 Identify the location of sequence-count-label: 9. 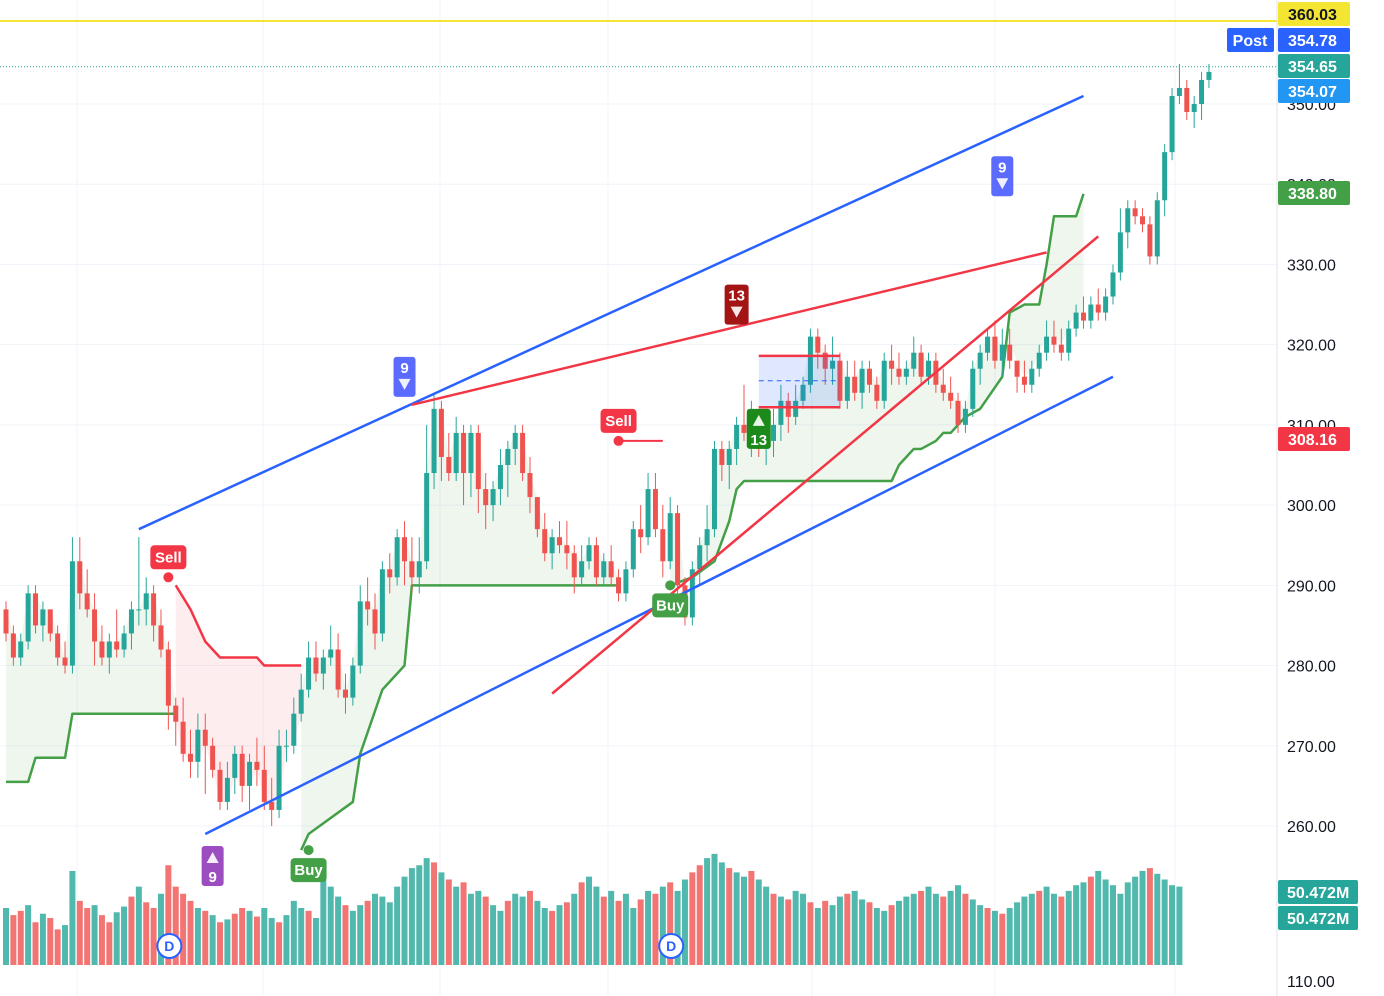
(404, 376).